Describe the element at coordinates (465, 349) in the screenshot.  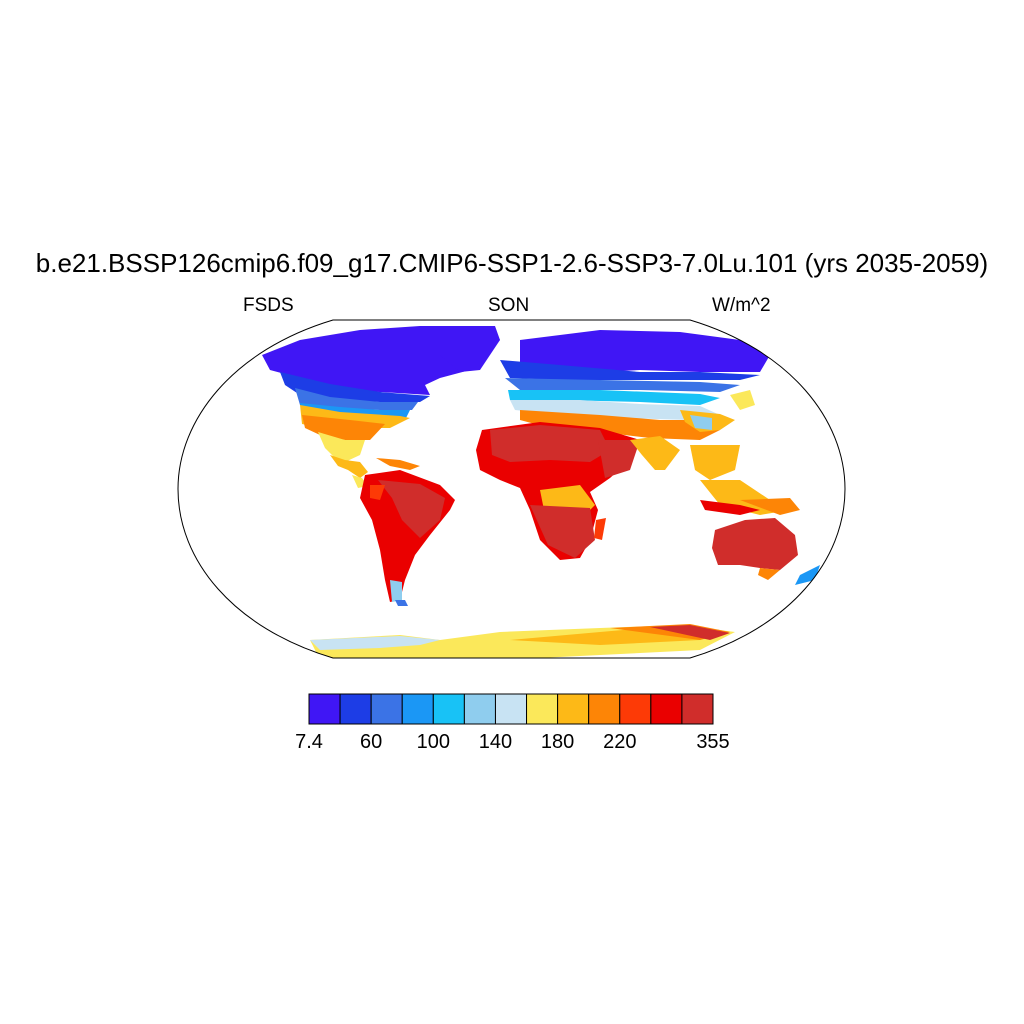
I see `greenland` at that location.